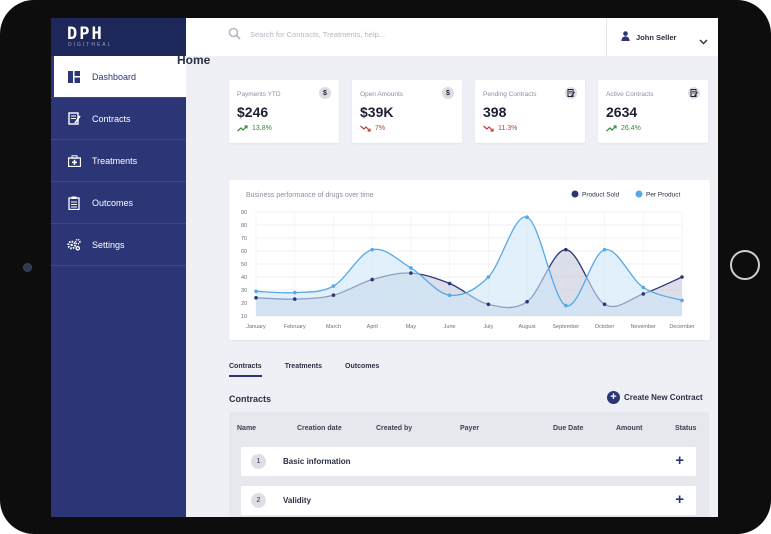 This screenshot has width=771, height=534. I want to click on user-menu: John Seller, so click(662, 37).